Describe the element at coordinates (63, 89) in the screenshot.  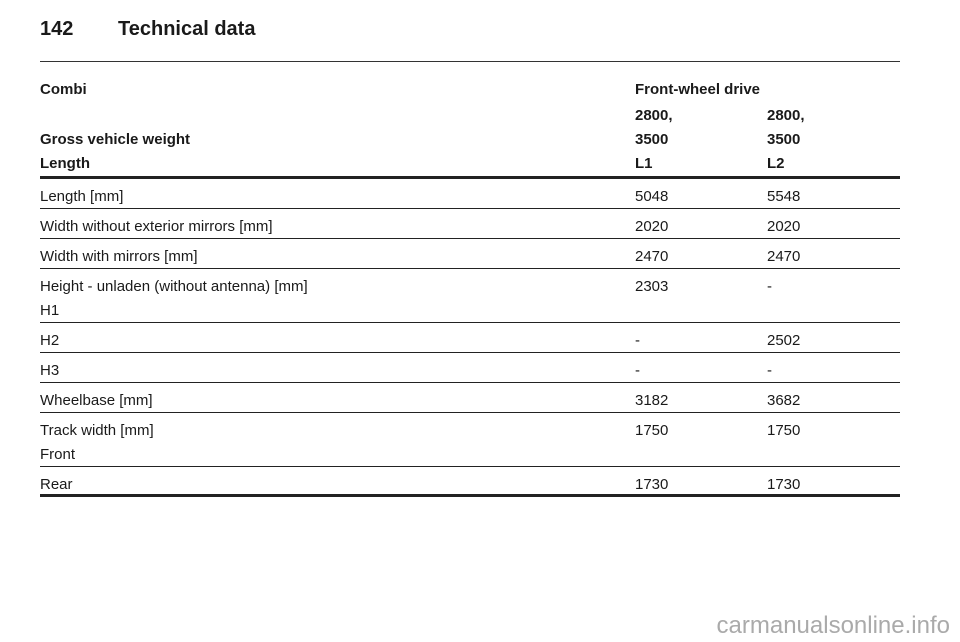
I see `caption-cell: Combi` at that location.